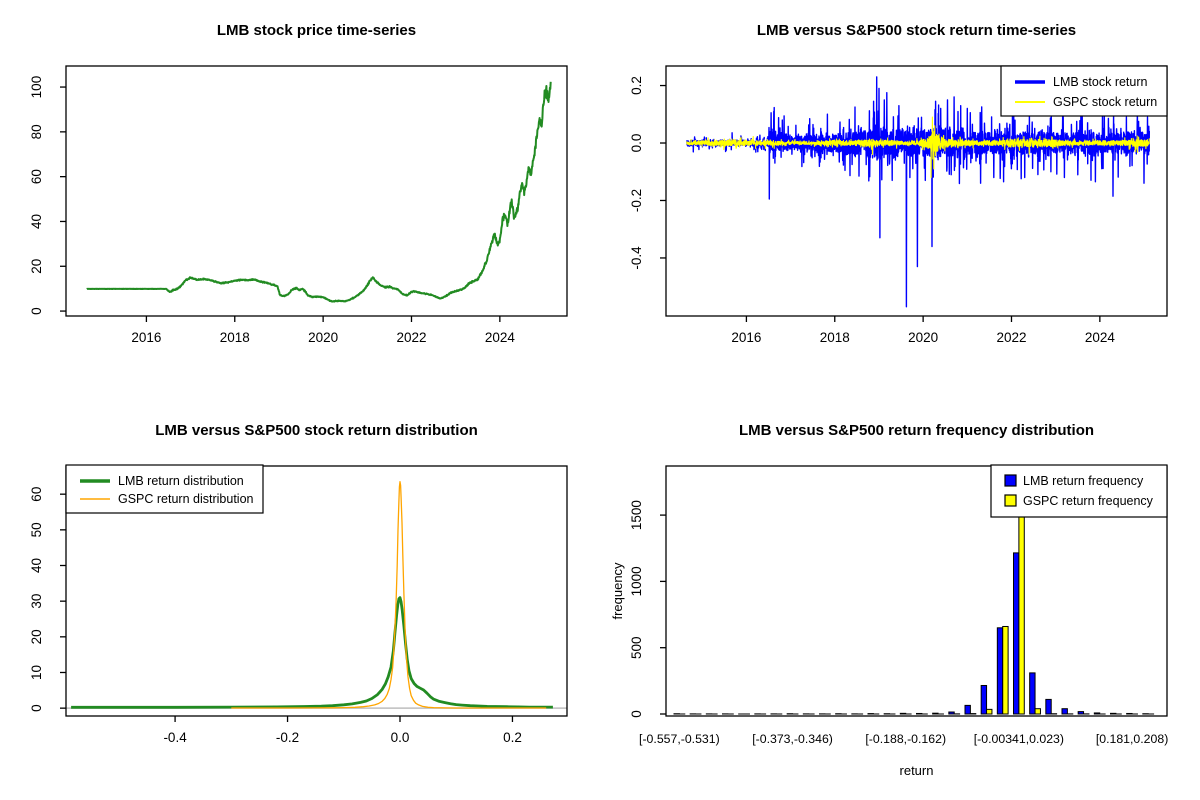  I want to click on svg-text: LMB stock return, so click(1100, 82).